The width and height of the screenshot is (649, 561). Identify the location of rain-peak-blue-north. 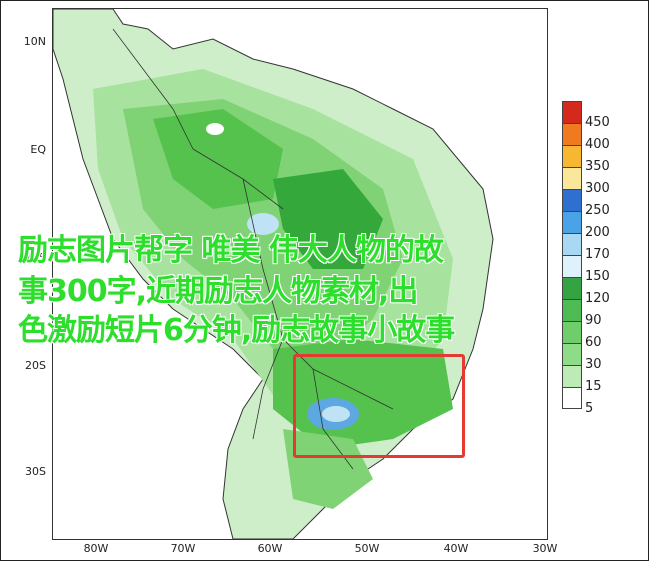
(263, 224).